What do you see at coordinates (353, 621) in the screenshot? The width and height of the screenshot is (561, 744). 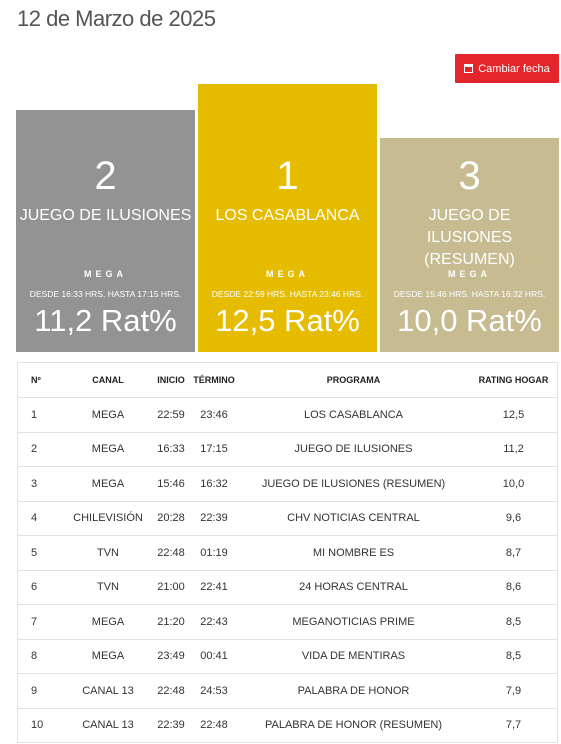 I see `cell-program: MEGANOTICIAS PRIME` at bounding box center [353, 621].